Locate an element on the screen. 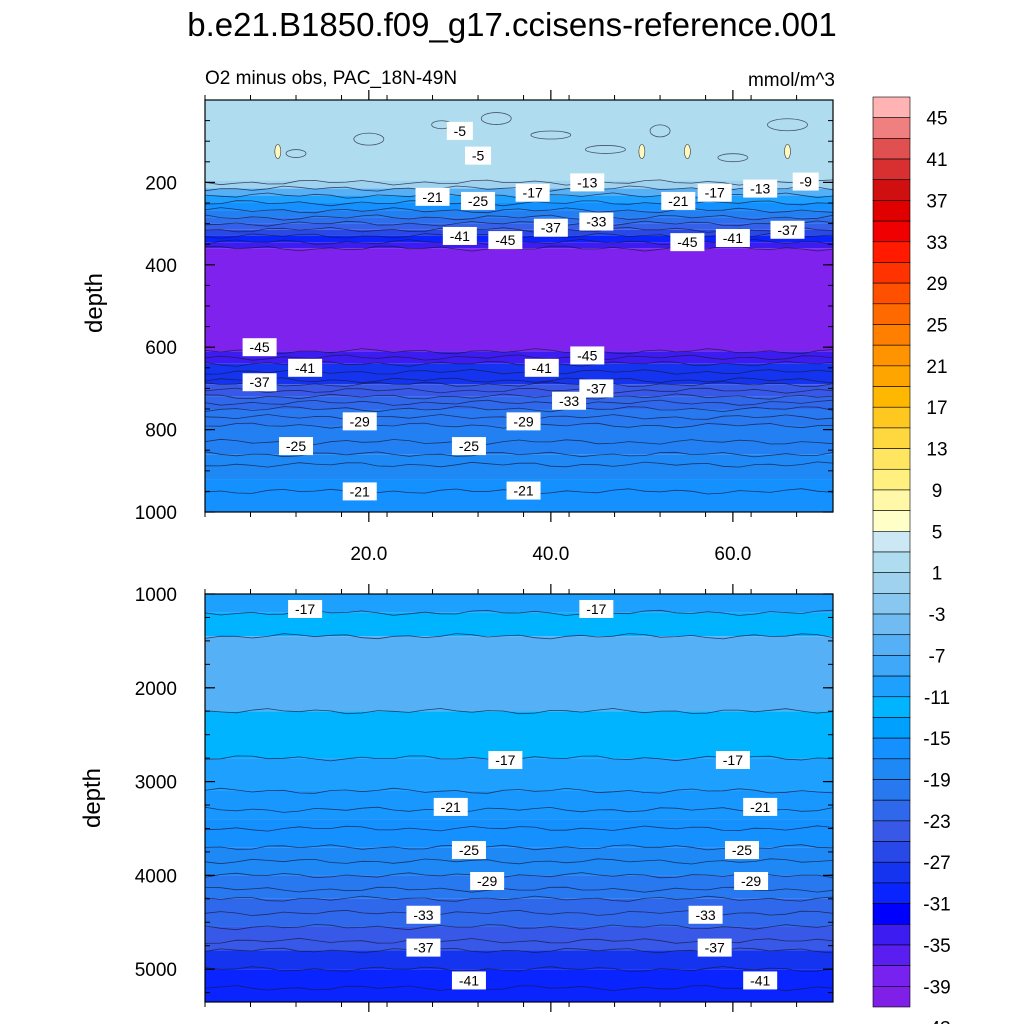  lower-contour-label: -29 is located at coordinates (751, 881).